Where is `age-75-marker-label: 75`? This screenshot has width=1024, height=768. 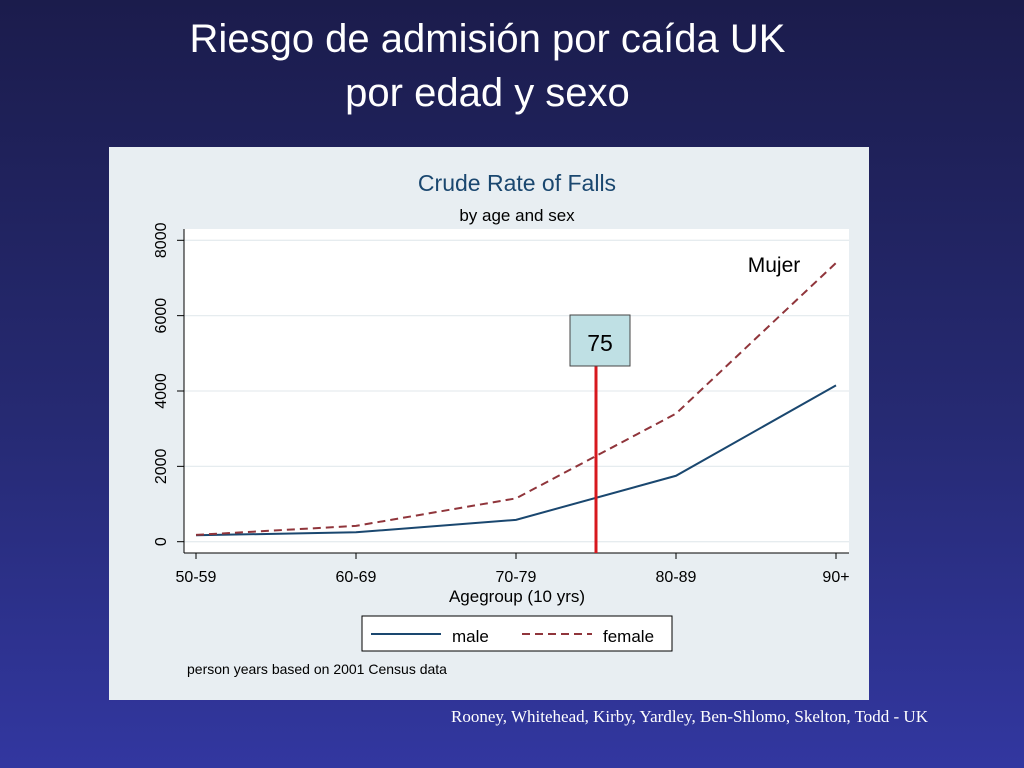 age-75-marker-label: 75 is located at coordinates (600, 343).